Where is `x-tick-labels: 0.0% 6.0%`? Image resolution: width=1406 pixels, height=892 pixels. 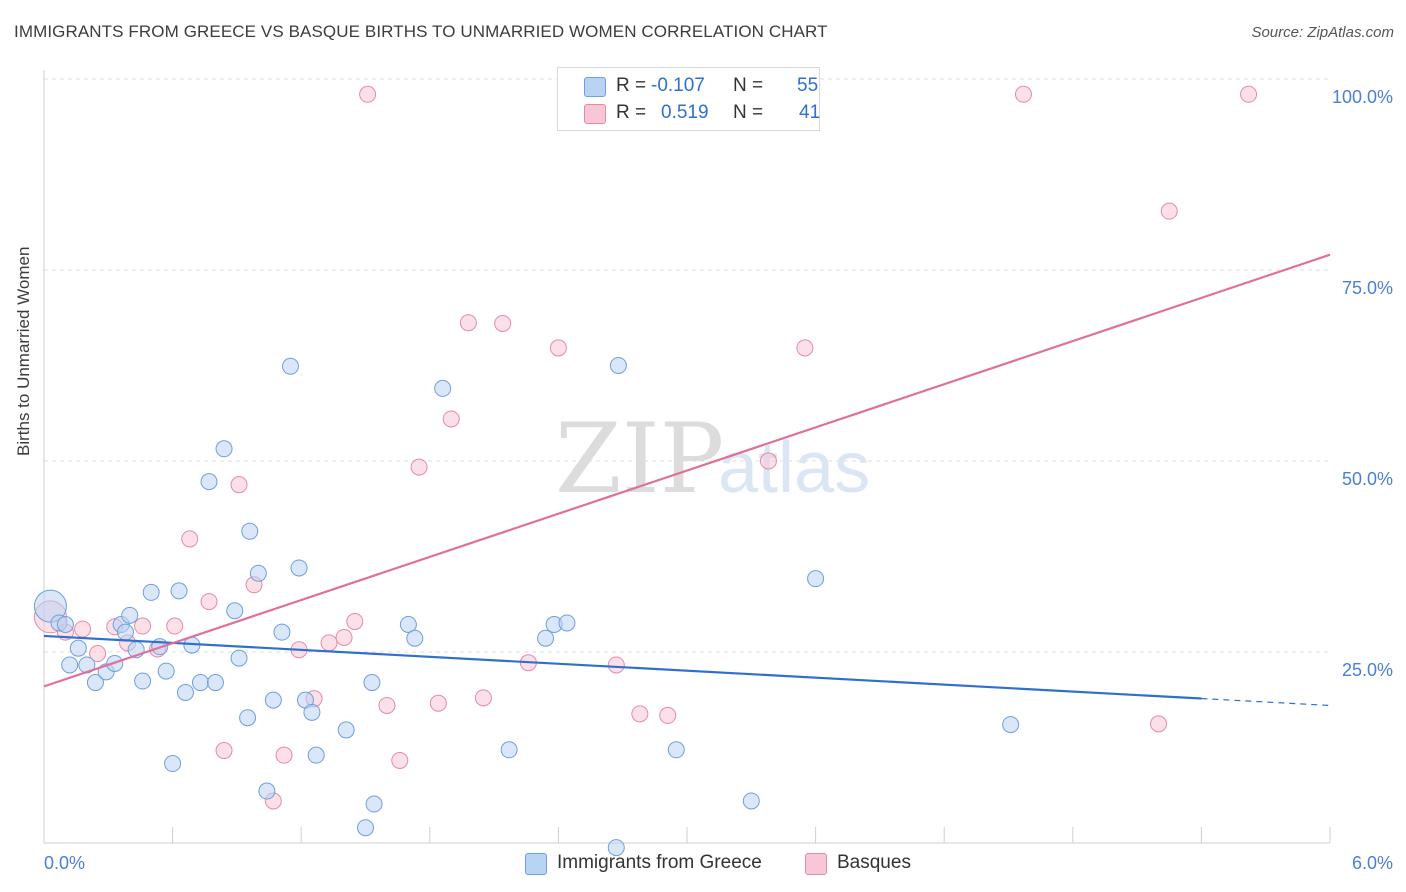 x-tick-labels: 0.0% 6.0% is located at coordinates (718, 863).